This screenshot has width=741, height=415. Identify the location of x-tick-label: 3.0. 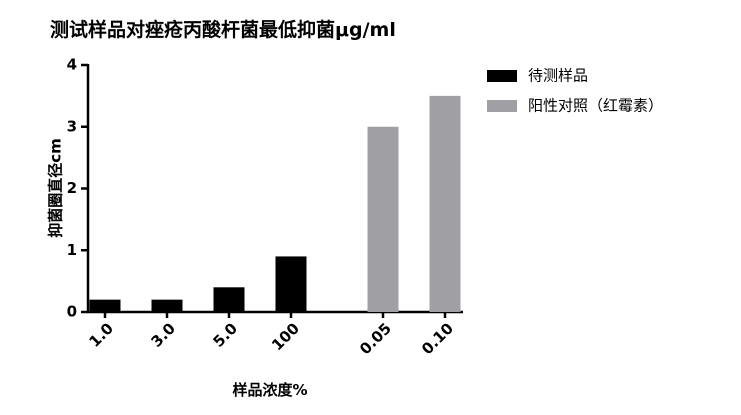
(163, 335).